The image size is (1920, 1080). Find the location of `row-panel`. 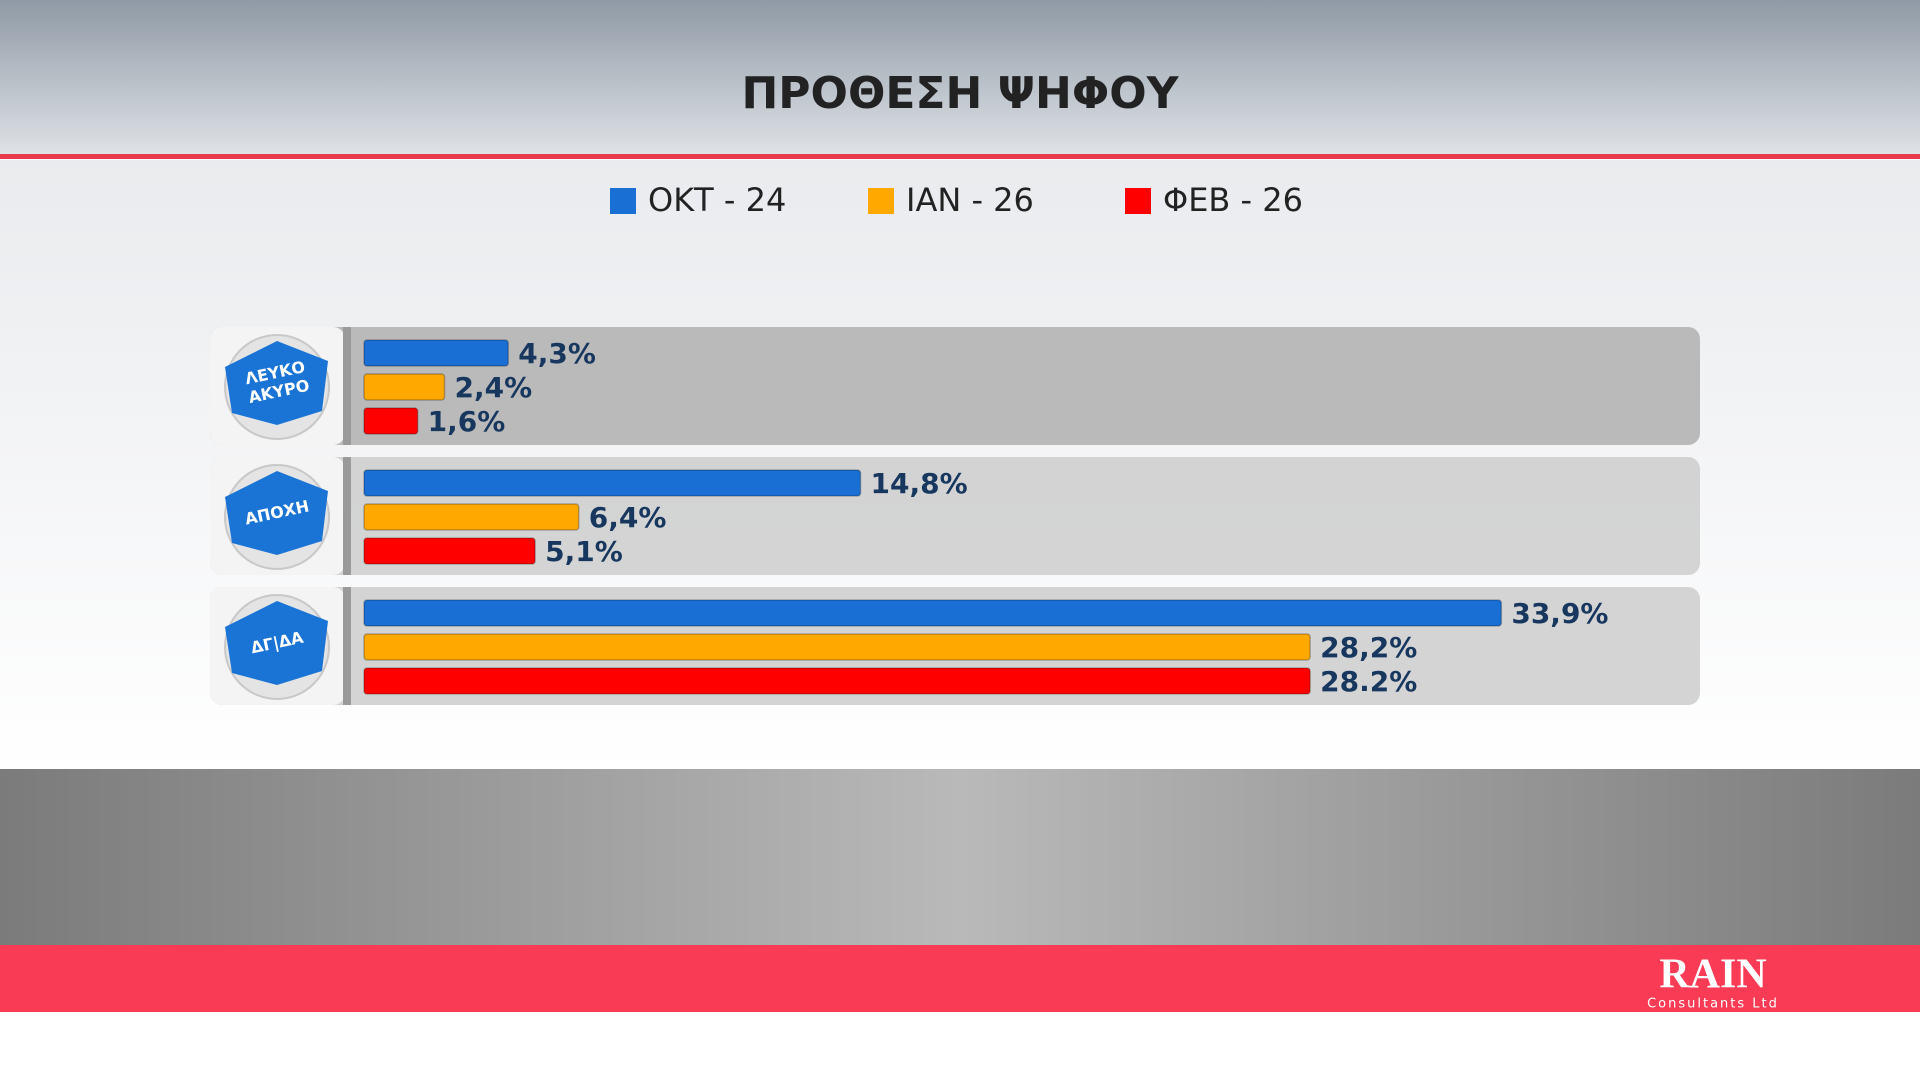

row-panel is located at coordinates (955, 386).